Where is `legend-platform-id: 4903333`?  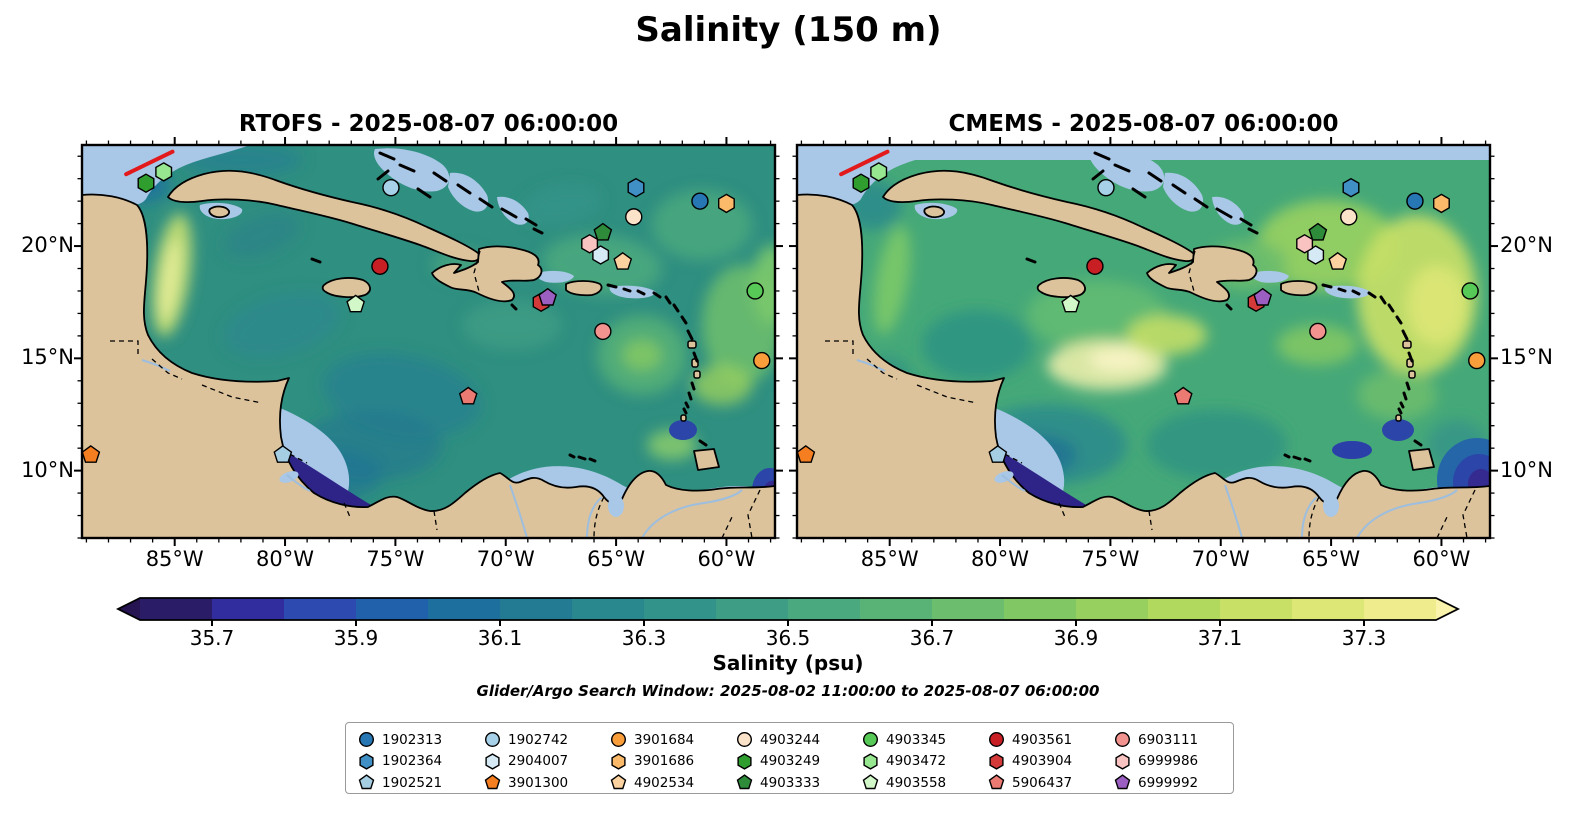 legend-platform-id: 4903333 is located at coordinates (790, 782).